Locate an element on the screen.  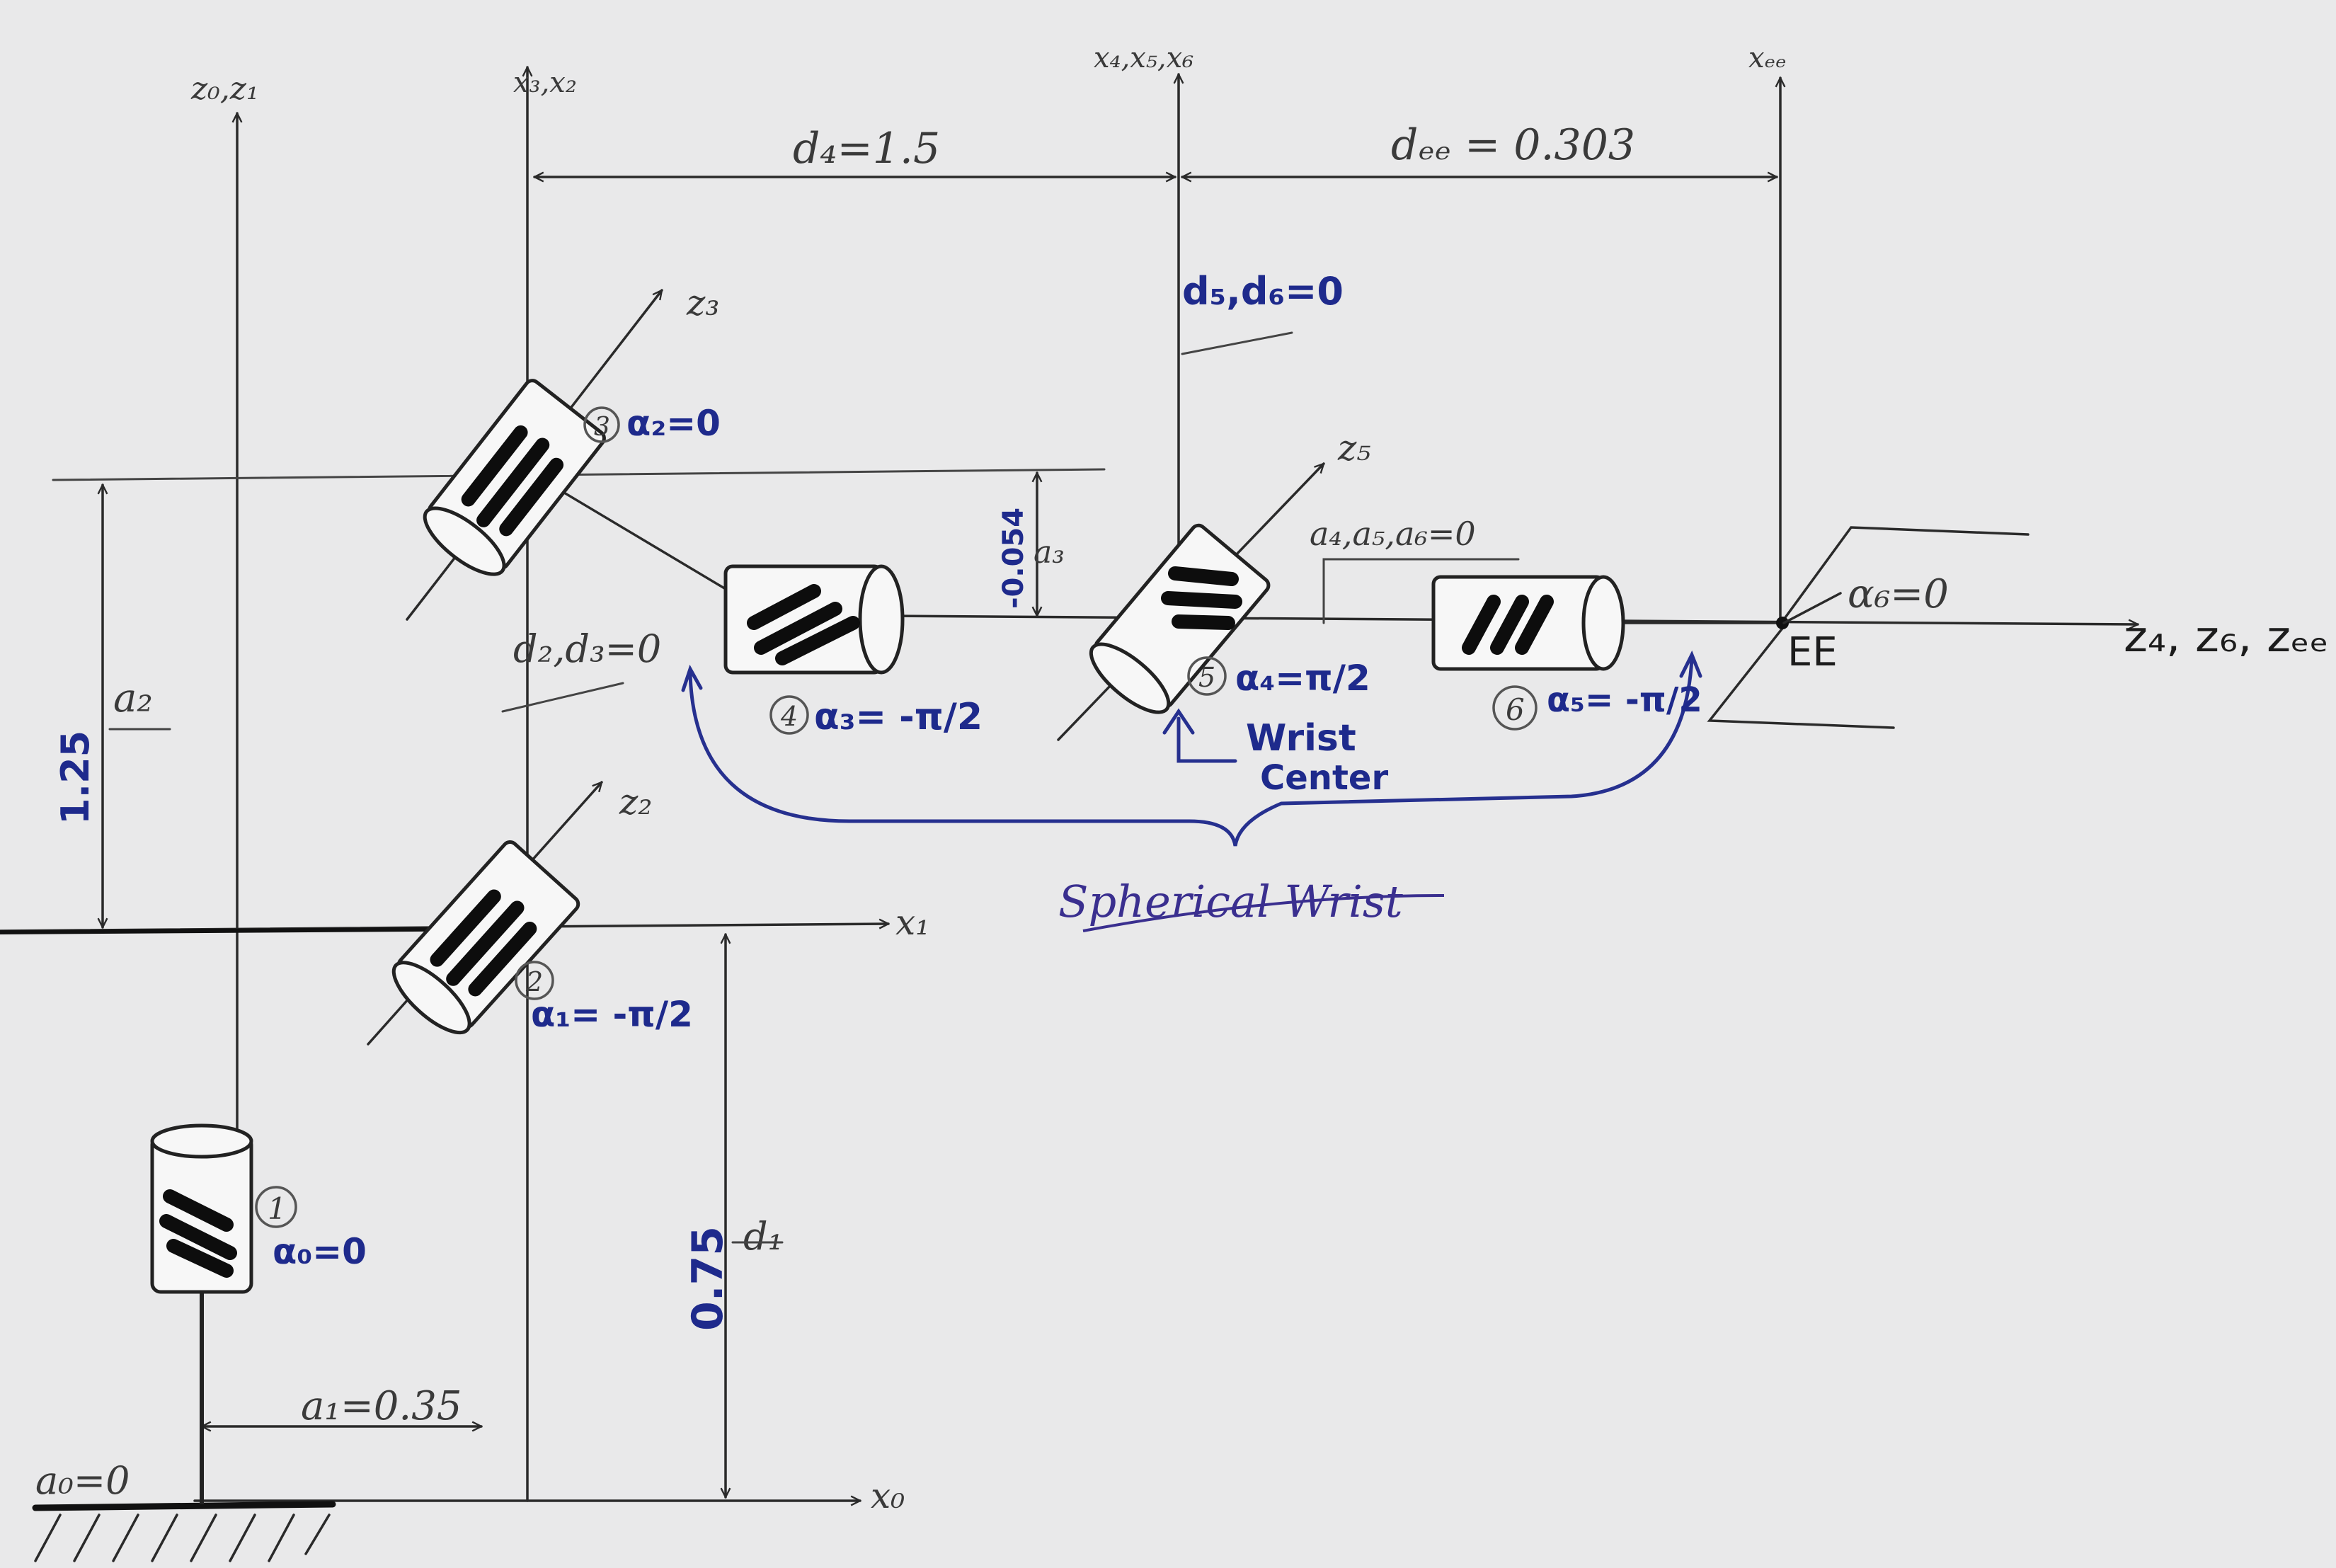
gripper-lower-finger is located at coordinates (1801, 677).